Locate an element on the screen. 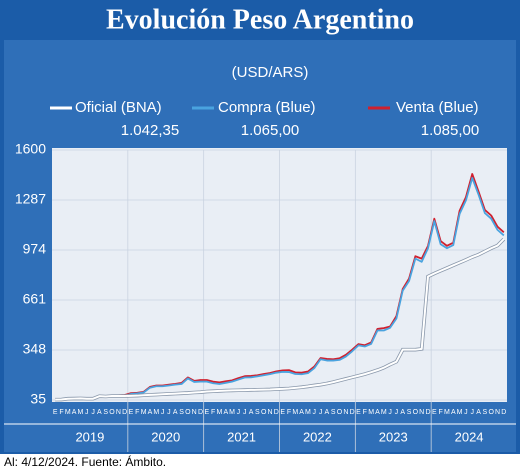  y-tick-label: 974 is located at coordinates (35, 249).